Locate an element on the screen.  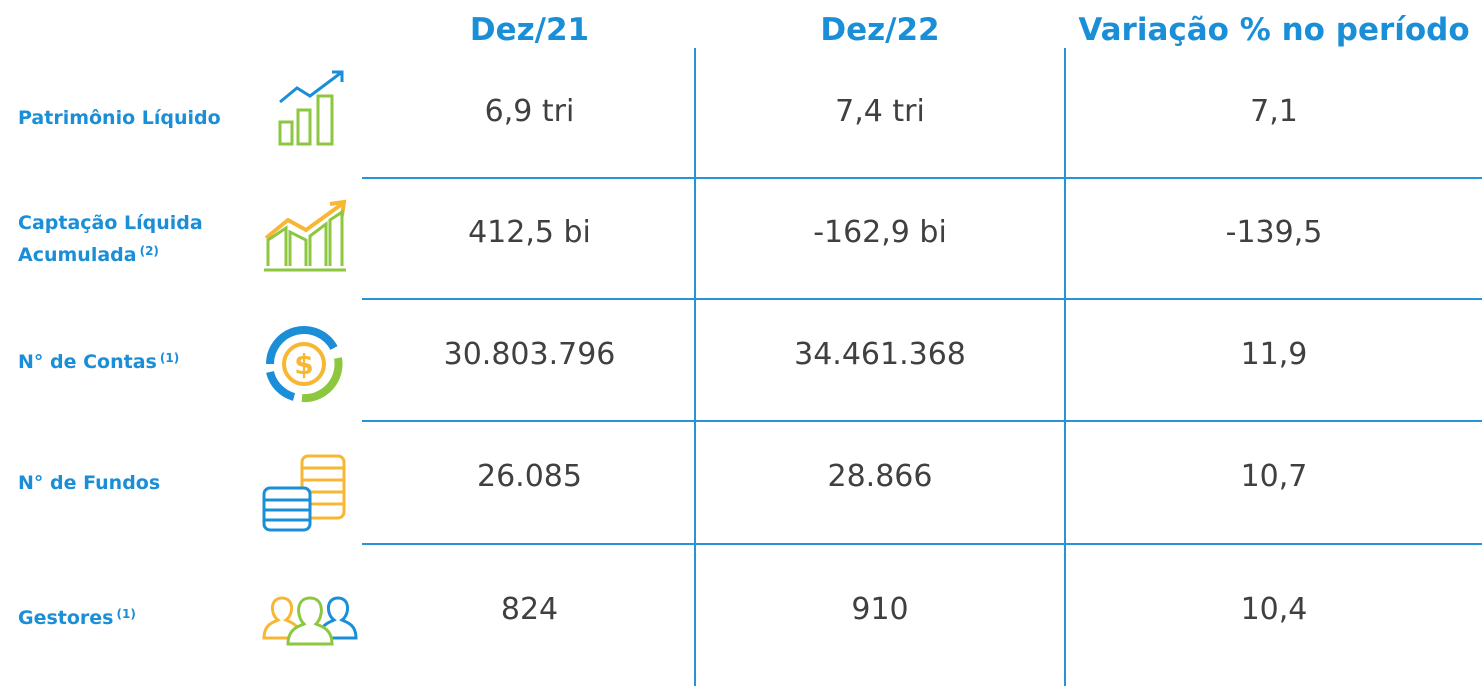
row-label: Gestores (1) is located at coordinates (125, 615).